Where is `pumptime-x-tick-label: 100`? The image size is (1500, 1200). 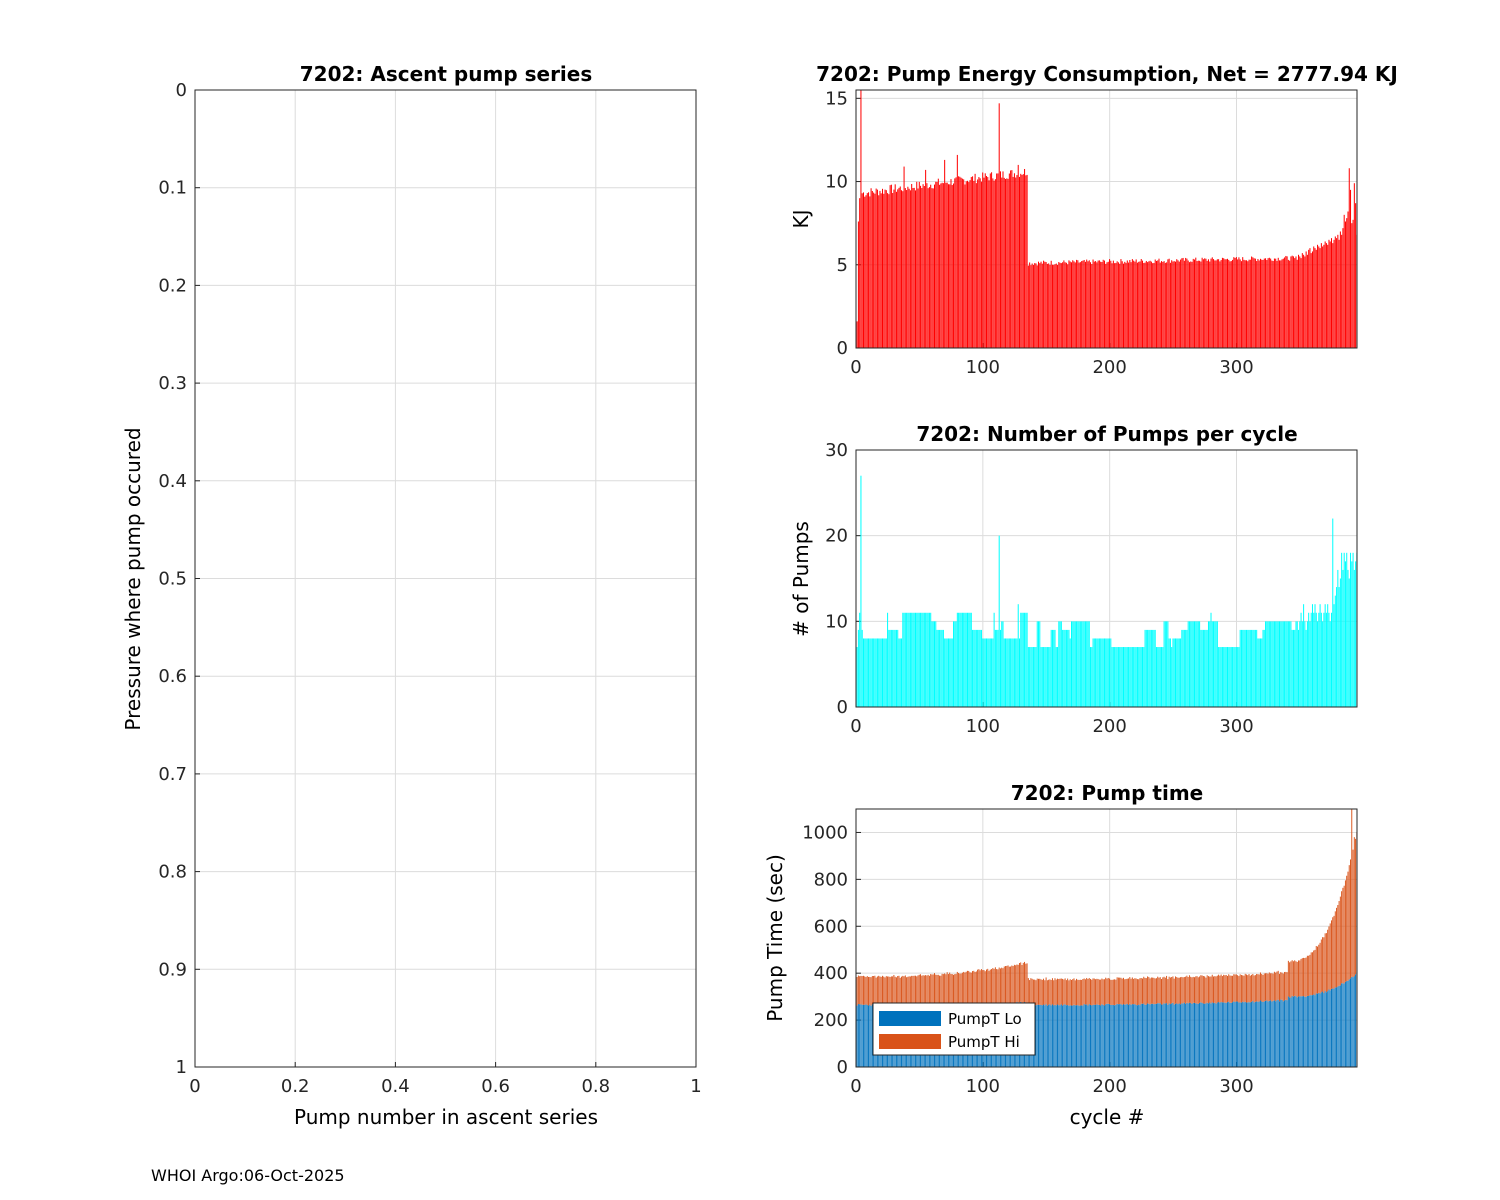 pumptime-x-tick-label: 100 is located at coordinates (983, 1086).